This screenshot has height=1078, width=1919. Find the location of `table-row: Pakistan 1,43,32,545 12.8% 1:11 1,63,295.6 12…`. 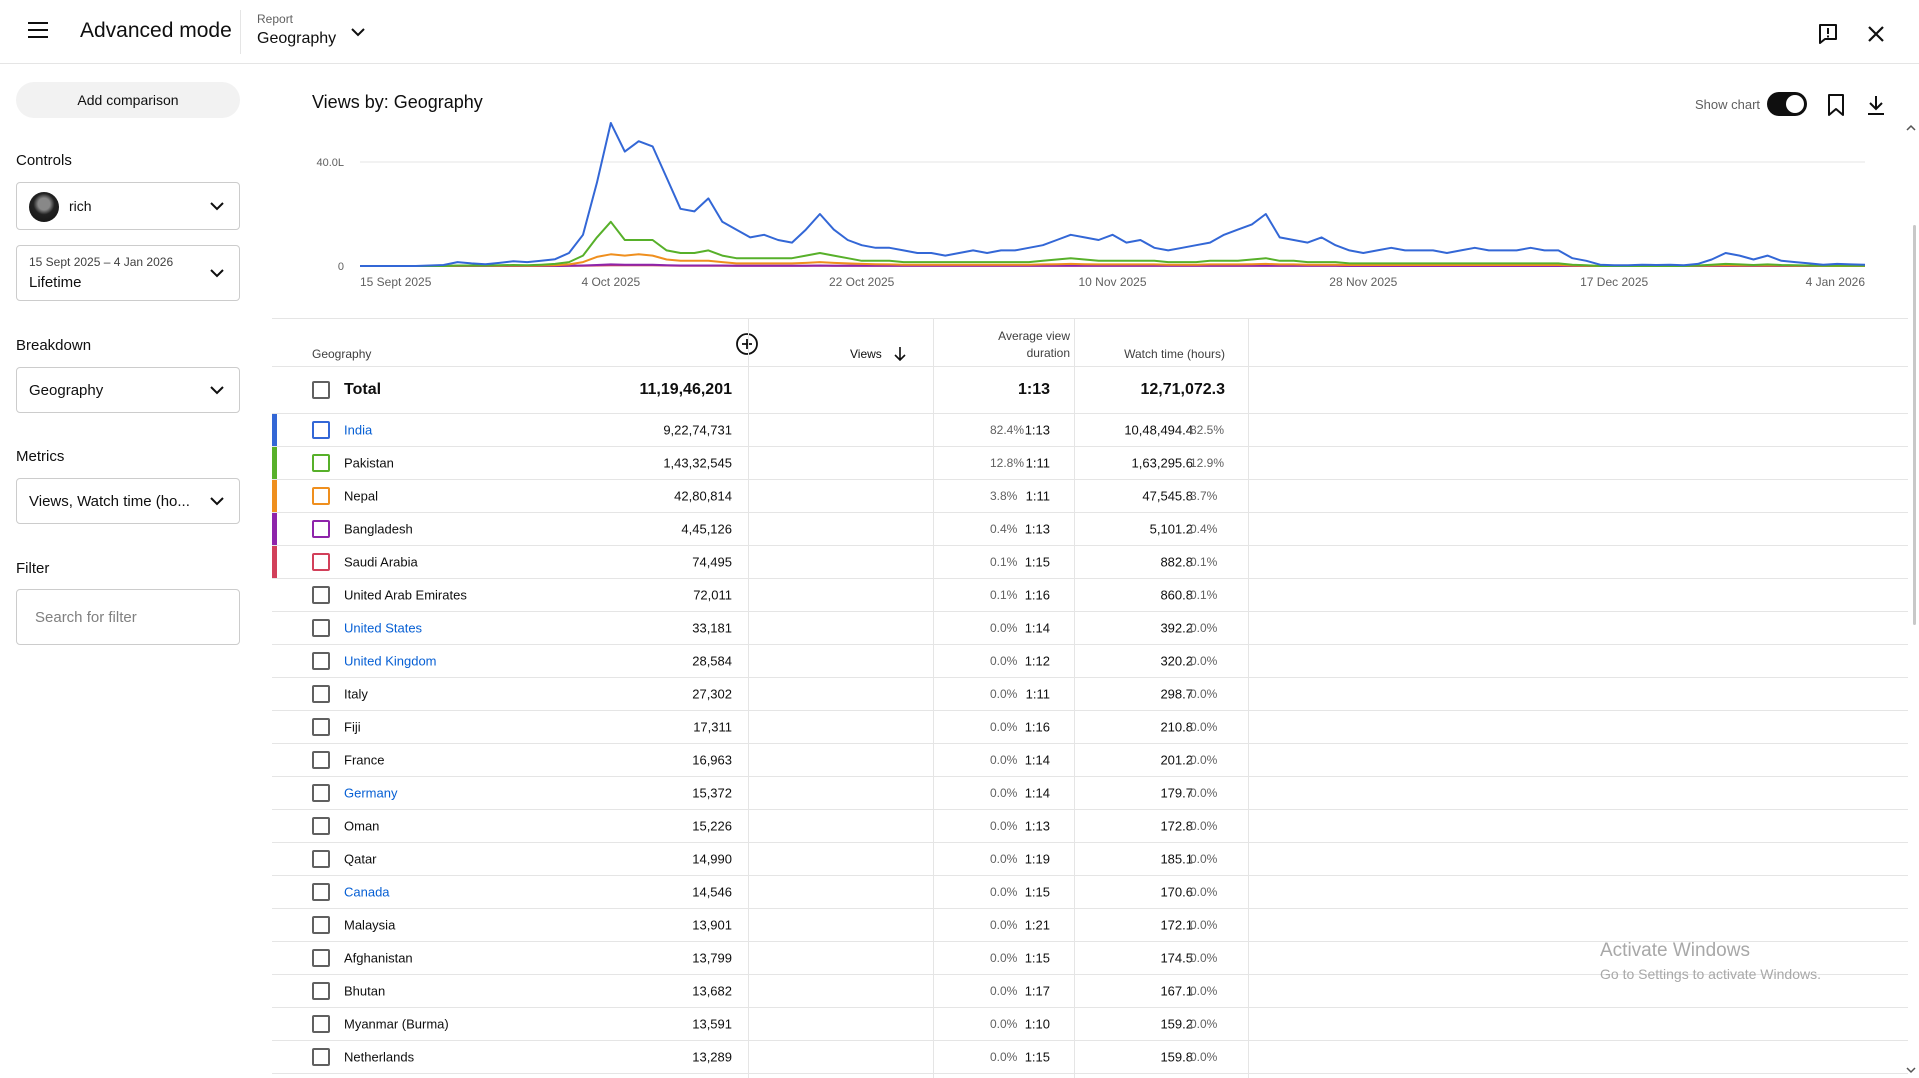

table-row: Pakistan 1,43,32,545 12.8% 1:11 1,63,295.6 12… is located at coordinates (1090, 463).